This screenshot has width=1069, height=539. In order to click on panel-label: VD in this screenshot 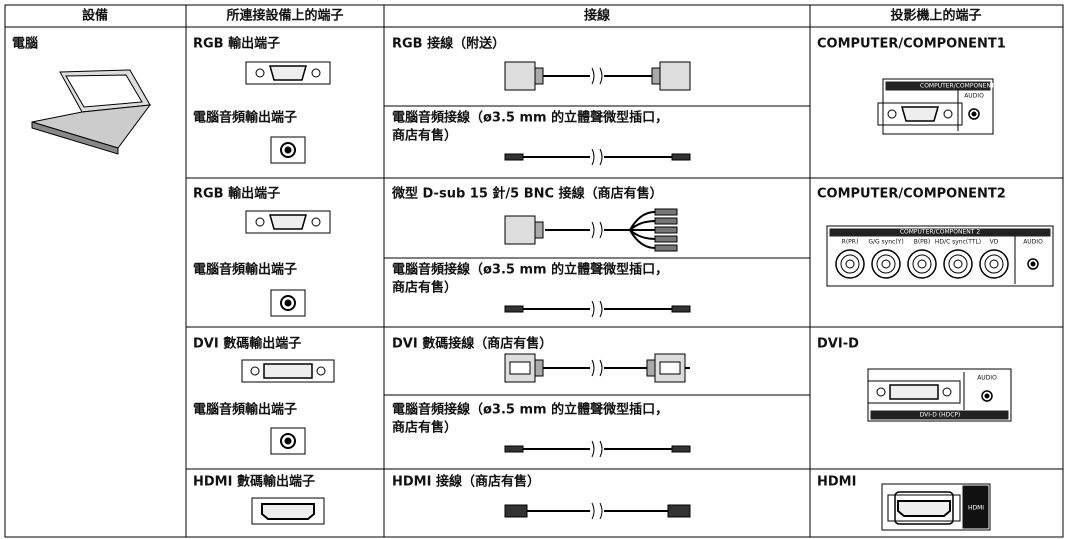, I will do `click(994, 242)`.